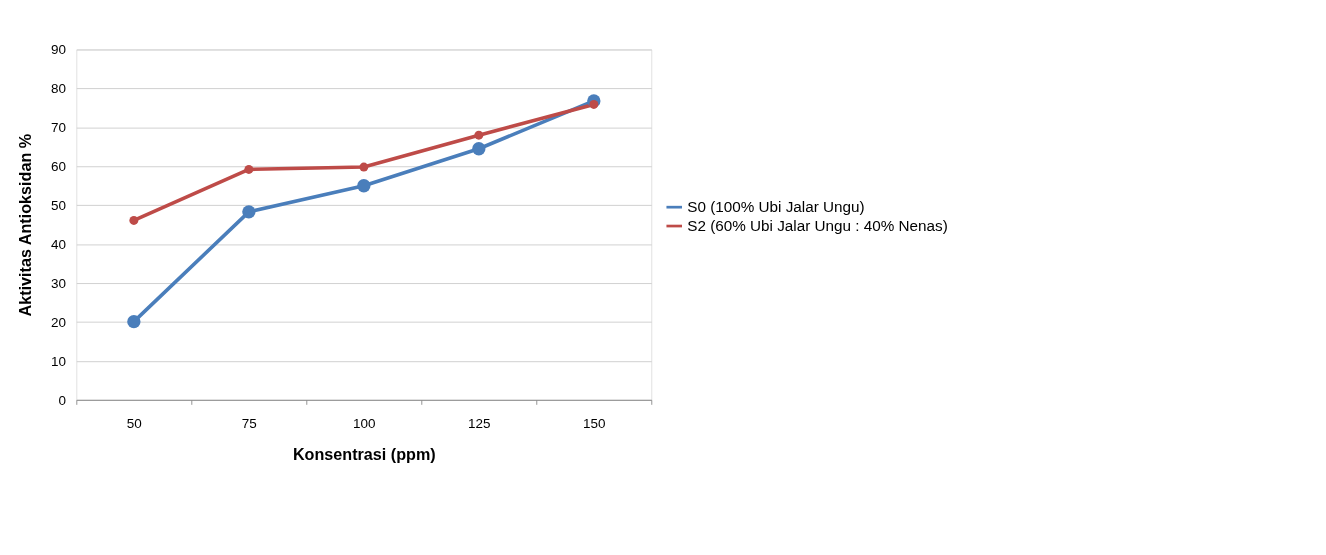 The width and height of the screenshot is (1326, 555). I want to click on y-tick-label: 30, so click(59, 284).